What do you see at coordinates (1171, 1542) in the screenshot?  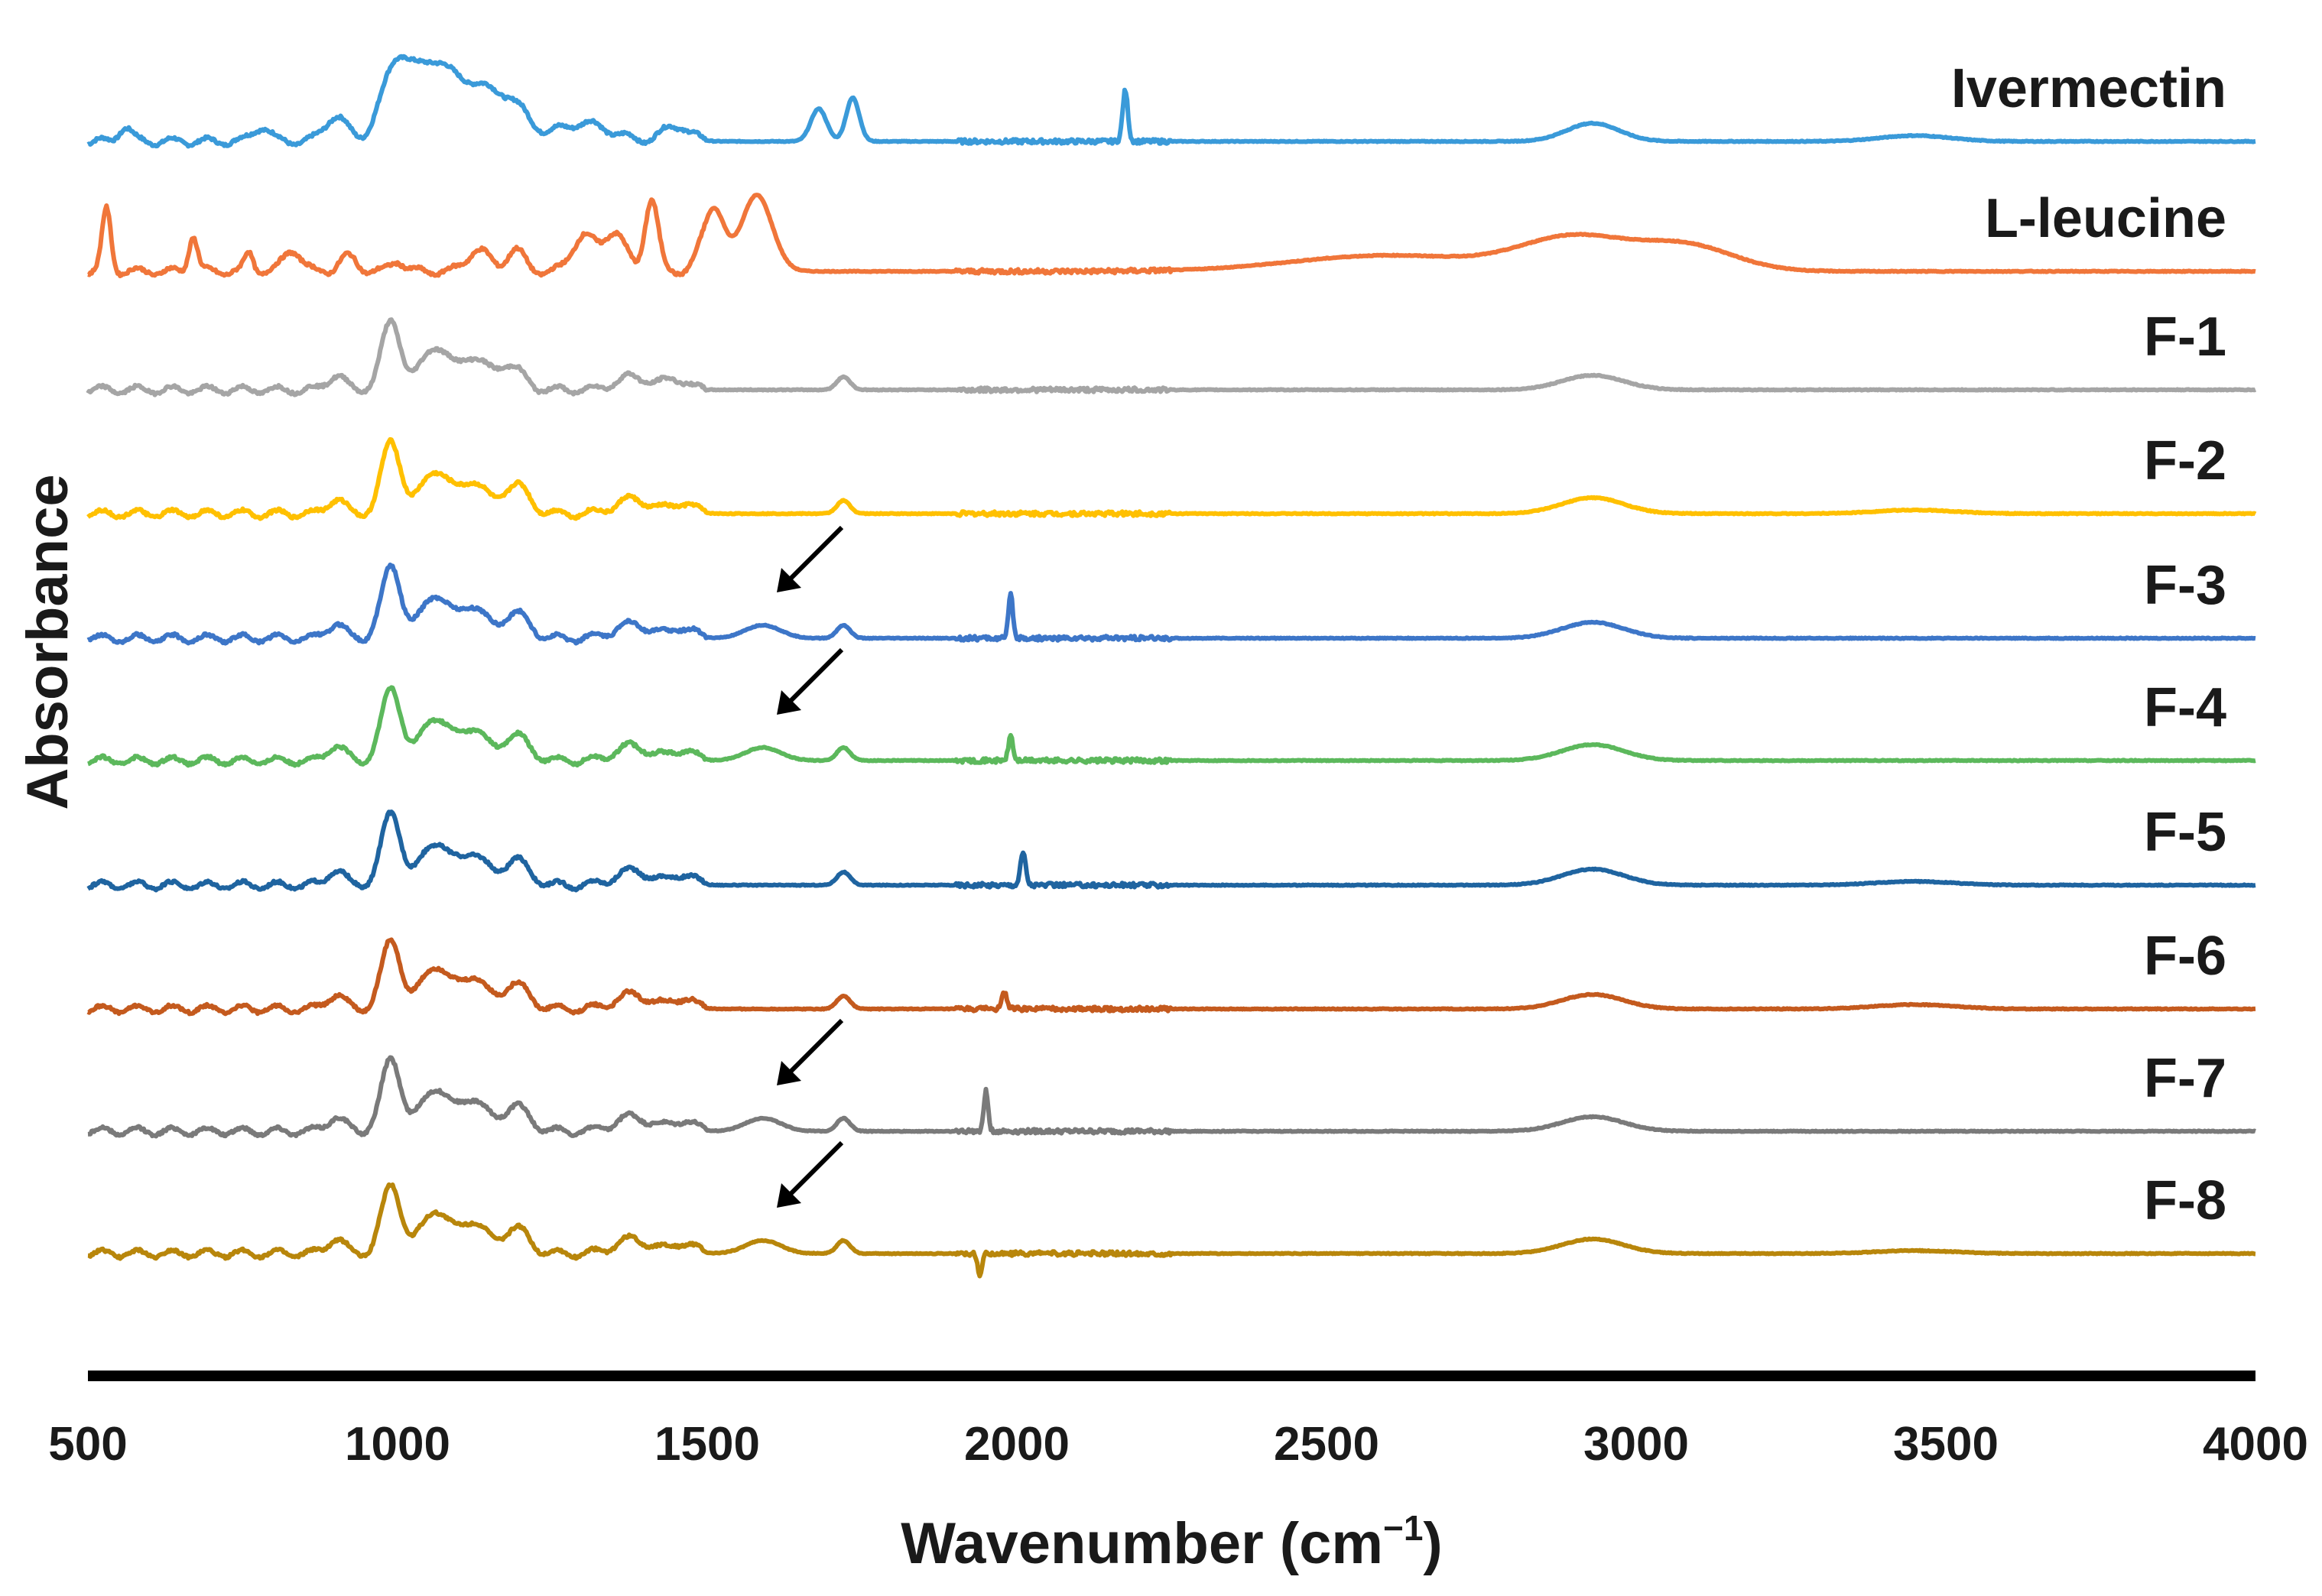 I see `x-axis-title: Wavenumber (cm−1)` at bounding box center [1171, 1542].